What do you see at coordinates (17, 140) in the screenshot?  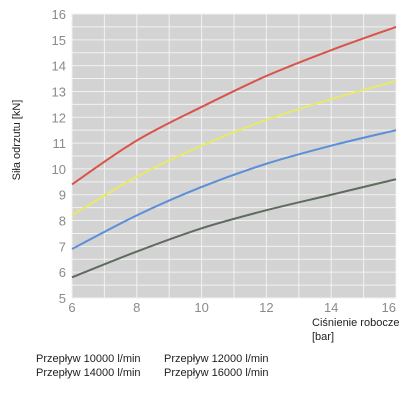 I see `y-axis-label: Siła odrzutu [kN]` at bounding box center [17, 140].